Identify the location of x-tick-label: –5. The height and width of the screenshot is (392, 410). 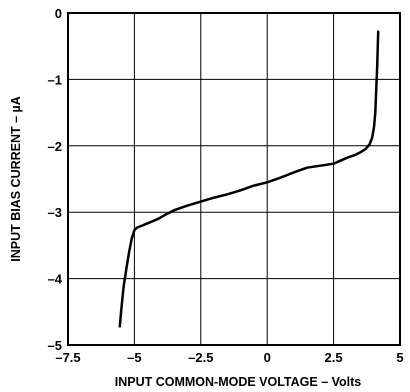
(134, 357).